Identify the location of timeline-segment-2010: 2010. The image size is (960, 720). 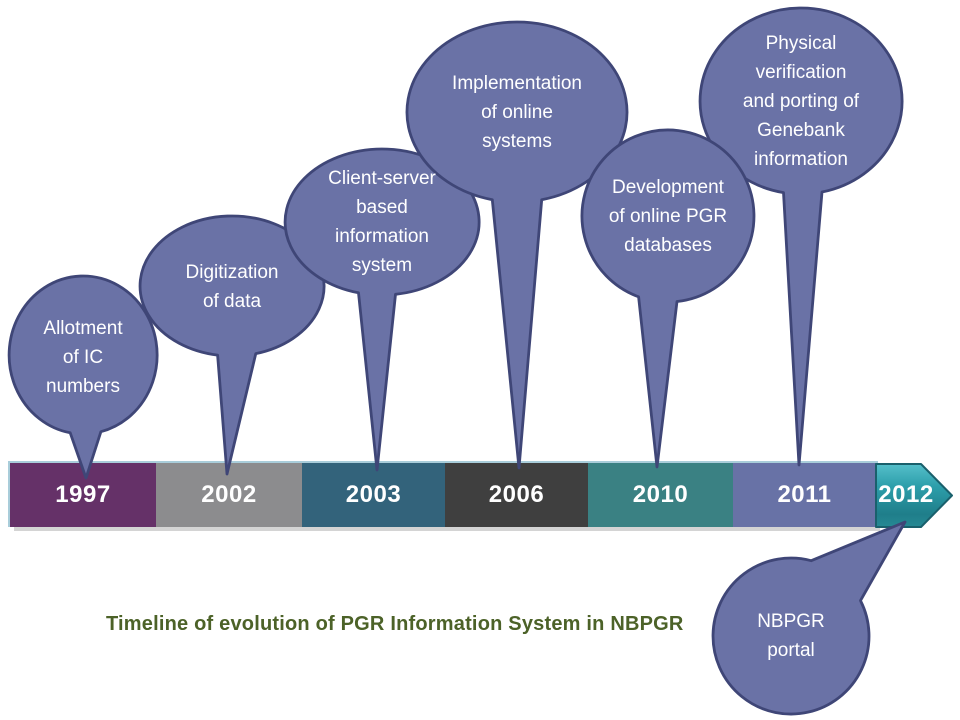
(660, 495).